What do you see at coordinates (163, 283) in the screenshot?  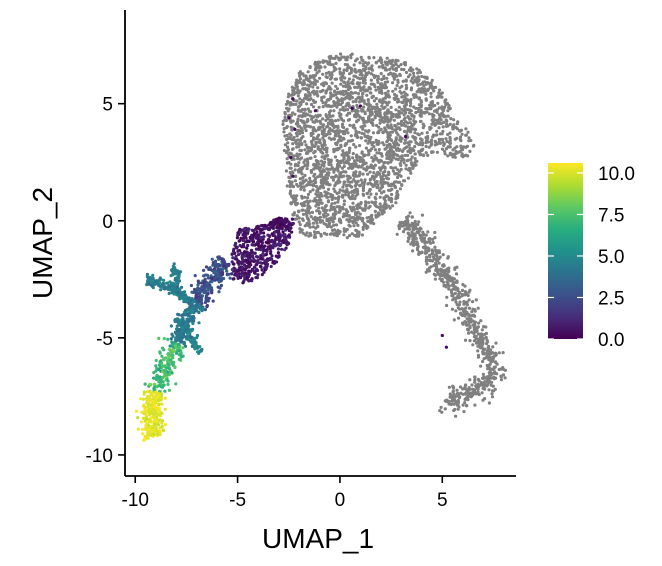 I see `data-point-teal-arm-left` at bounding box center [163, 283].